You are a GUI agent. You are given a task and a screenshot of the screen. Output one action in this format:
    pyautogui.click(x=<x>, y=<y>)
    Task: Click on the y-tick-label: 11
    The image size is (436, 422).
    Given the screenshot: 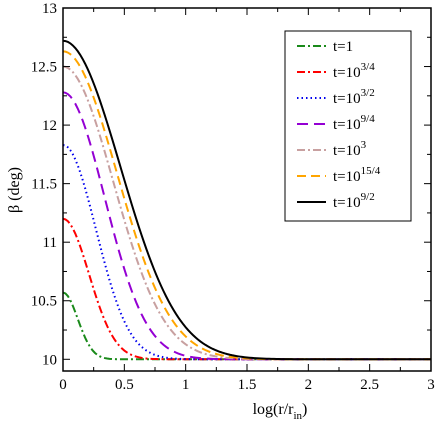 What is the action you would take?
    pyautogui.click(x=50, y=243)
    